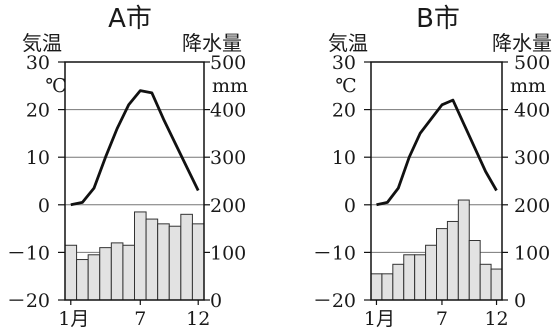  I want to click on a-temperature-tick-label: 20, so click(38, 111).